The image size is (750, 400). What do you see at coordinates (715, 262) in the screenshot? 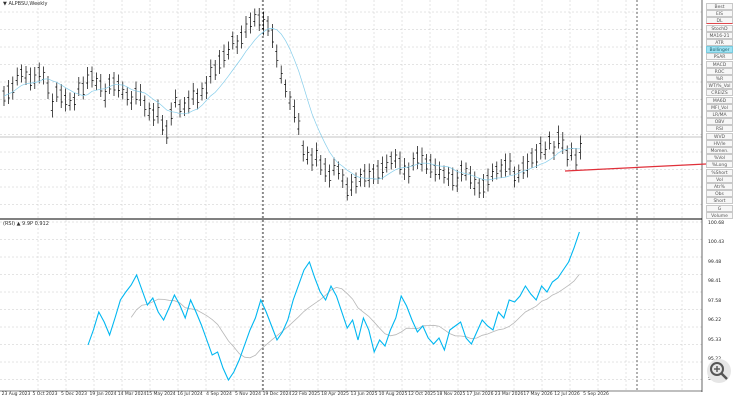
I see `price-label: 99.48` at bounding box center [715, 262].